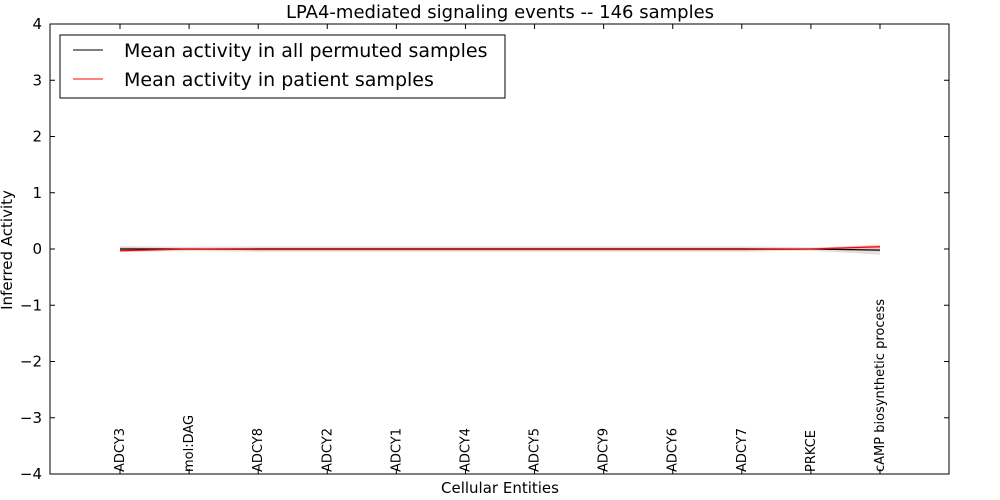 This screenshot has width=1000, height=500. Describe the element at coordinates (37, 24) in the screenshot. I see `y-tick-label: 4` at that location.